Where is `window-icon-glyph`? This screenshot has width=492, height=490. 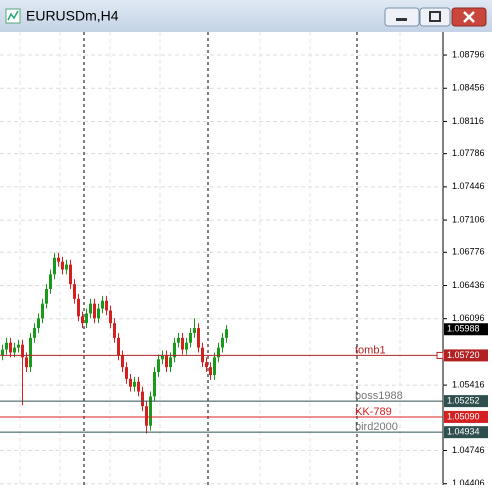 window-icon-glyph is located at coordinates (13, 15).